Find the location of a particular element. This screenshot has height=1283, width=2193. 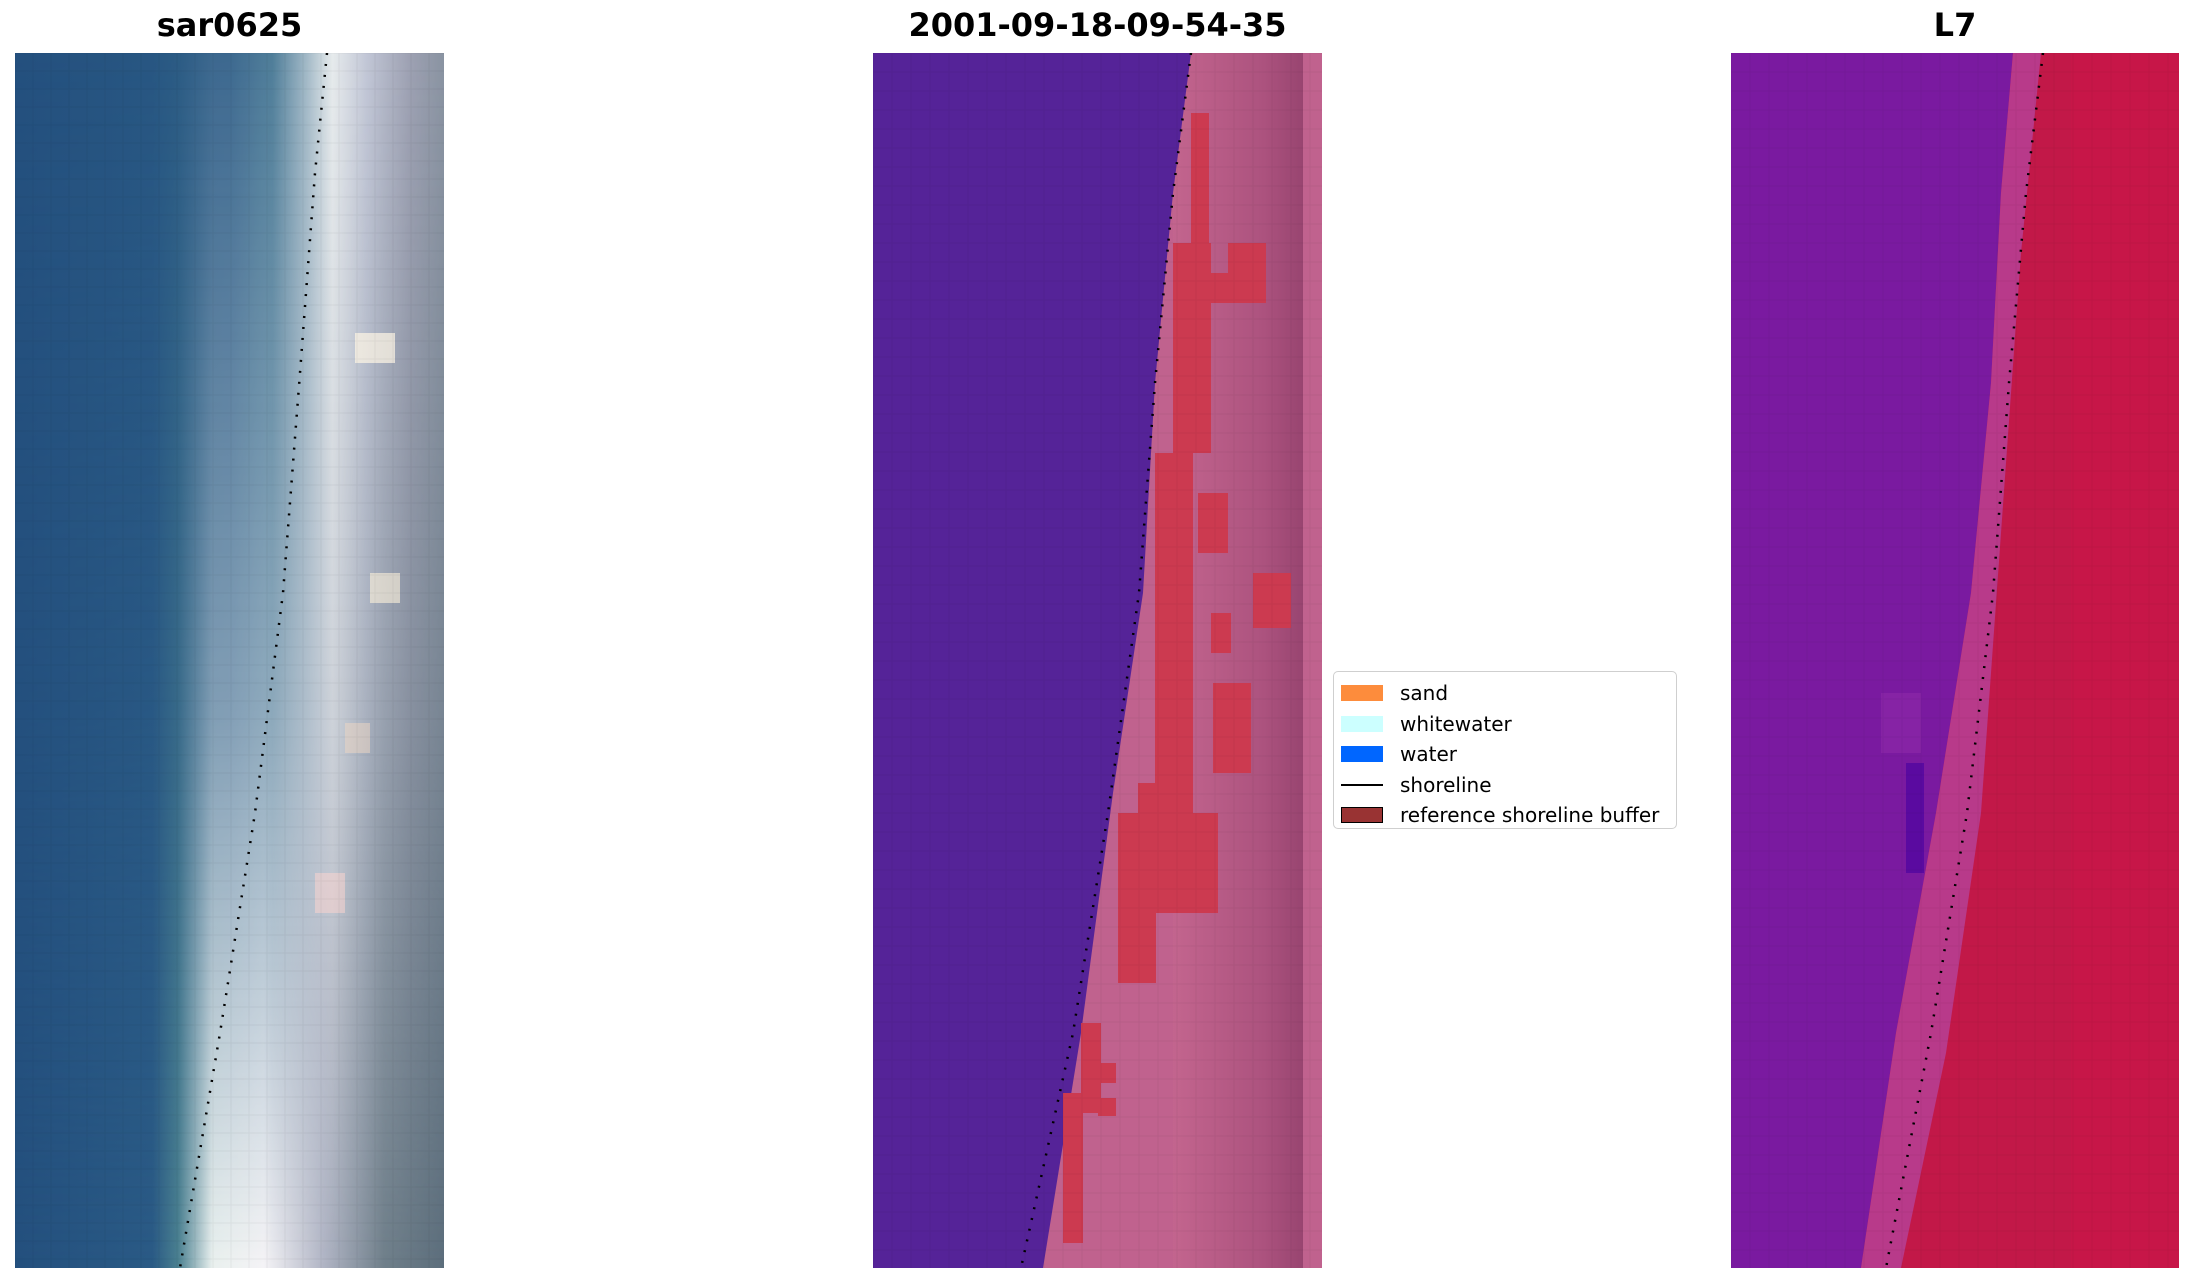

legend-item-buffer: reference shoreline buffer is located at coordinates (1505, 815).